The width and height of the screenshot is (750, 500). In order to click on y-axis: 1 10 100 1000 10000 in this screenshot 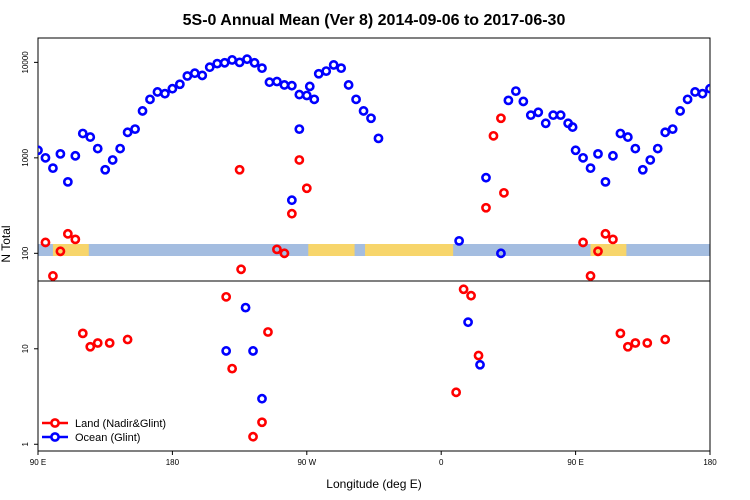, I will do `click(29, 248)`.